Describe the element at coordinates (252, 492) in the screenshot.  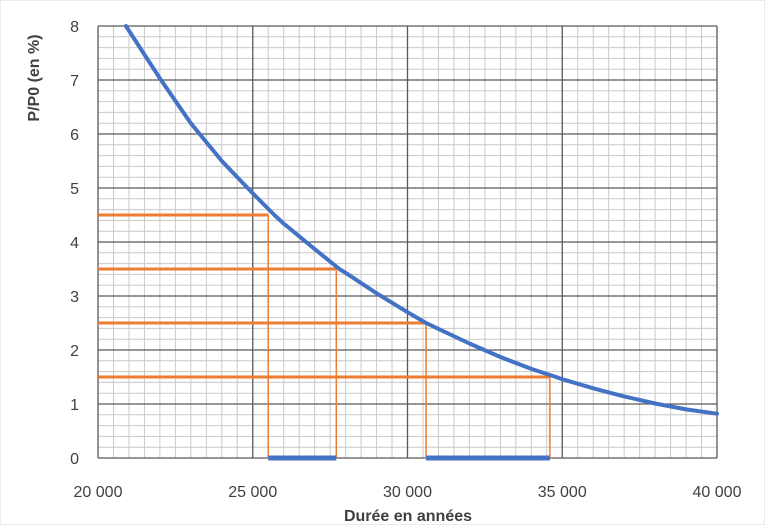
I see `x-tick-label: 25 000` at that location.